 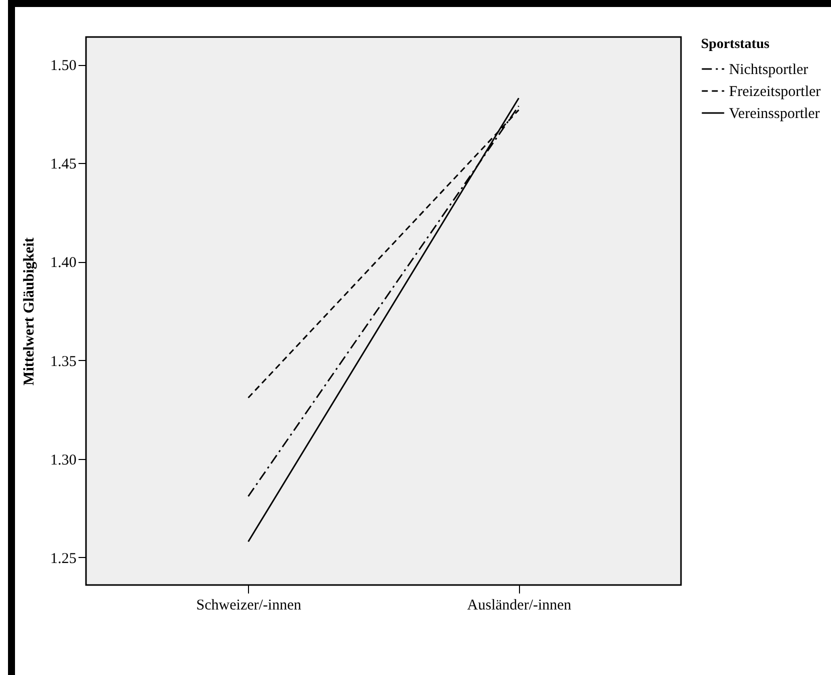 What do you see at coordinates (63, 164) in the screenshot?
I see `y-tick-label: 1.45` at bounding box center [63, 164].